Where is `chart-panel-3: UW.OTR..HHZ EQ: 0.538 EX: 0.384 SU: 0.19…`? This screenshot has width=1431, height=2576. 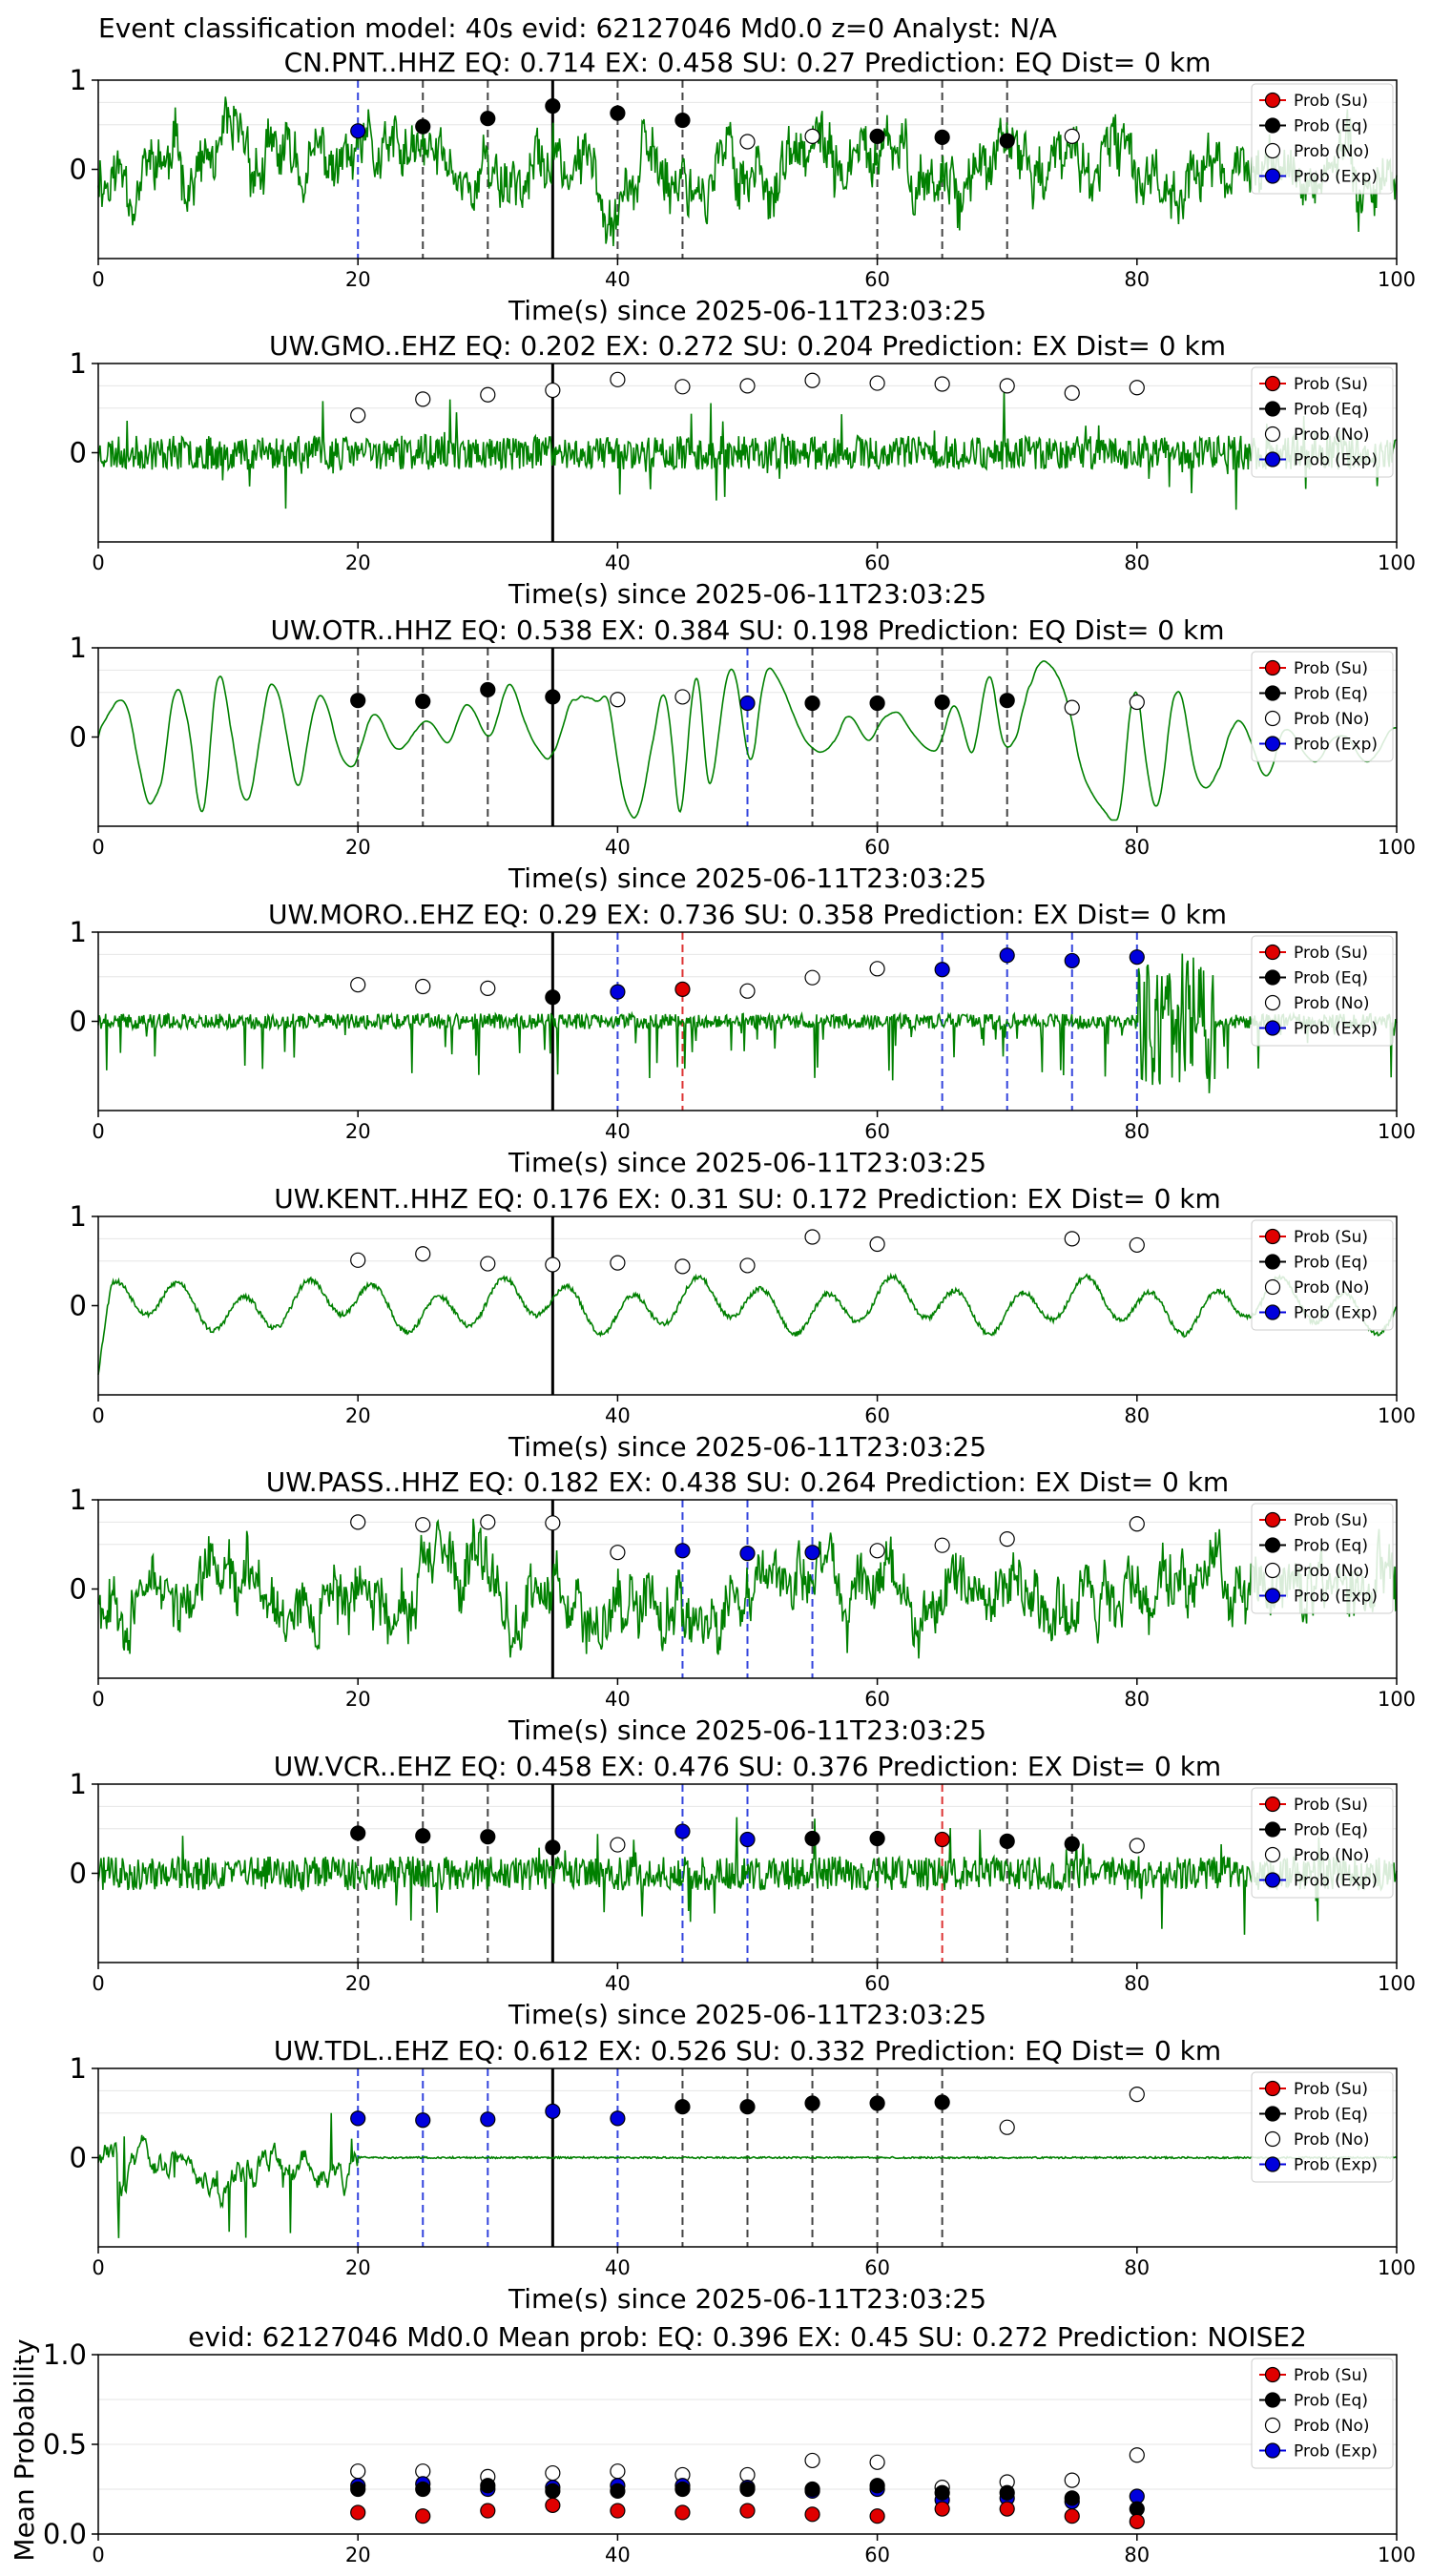
chart-panel-3: UW.OTR..HHZ EQ: 0.538 EX: 0.384 SU: 0.19… is located at coordinates (744, 754).